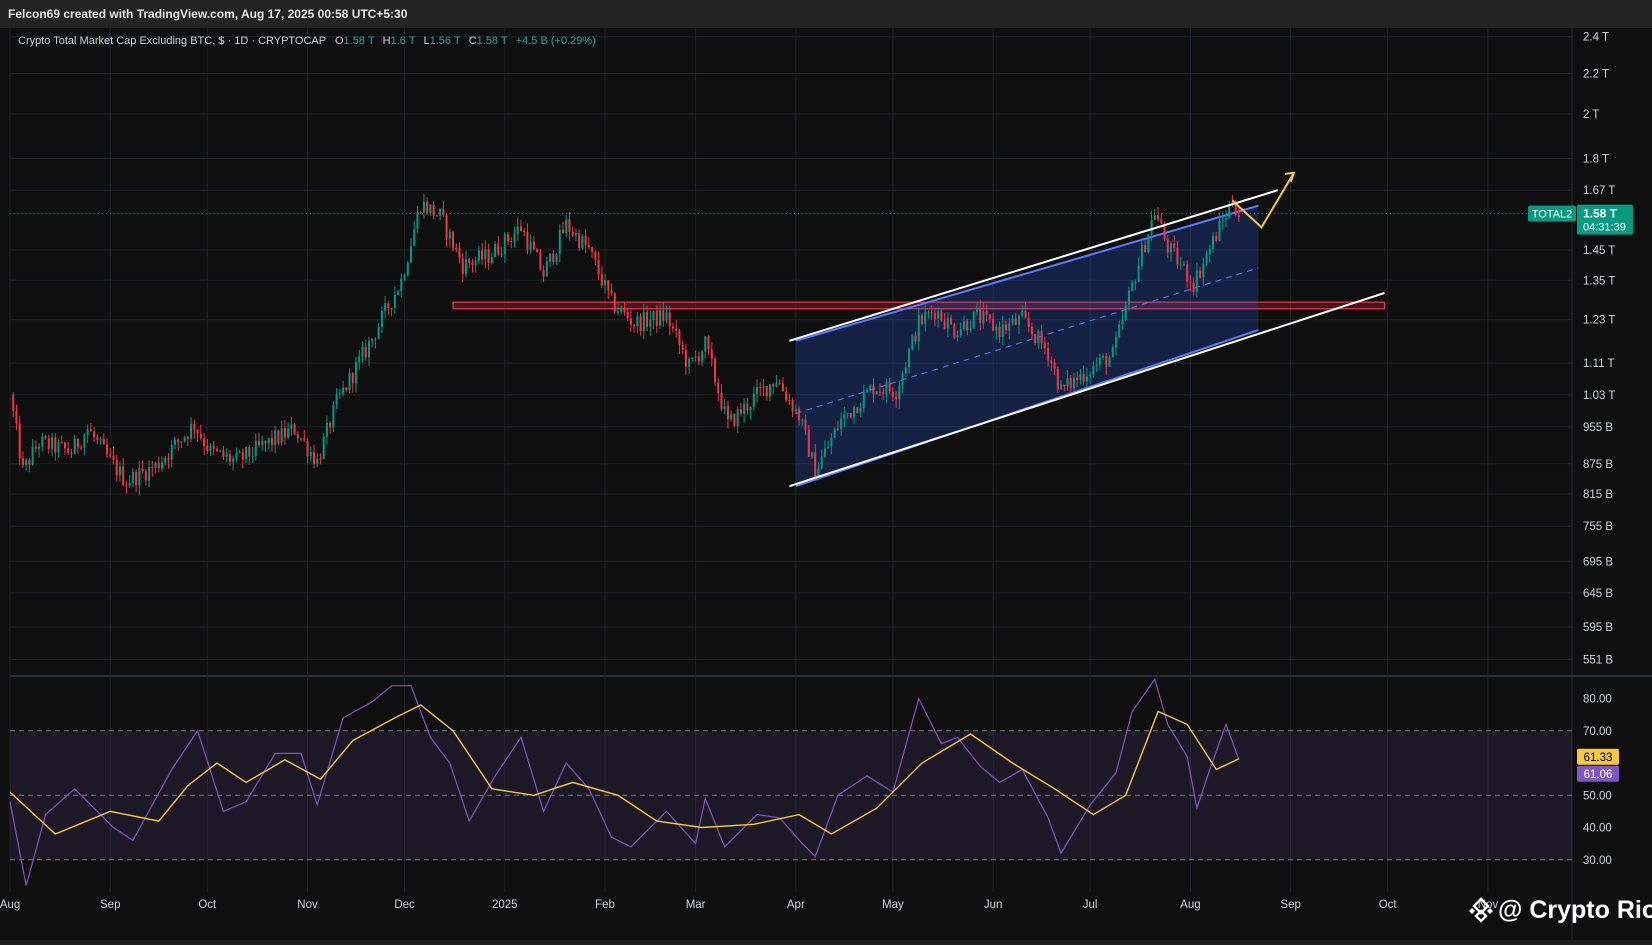 The width and height of the screenshot is (1652, 945). I want to click on change-value: +4.5 B (+0.29%), so click(555, 41).